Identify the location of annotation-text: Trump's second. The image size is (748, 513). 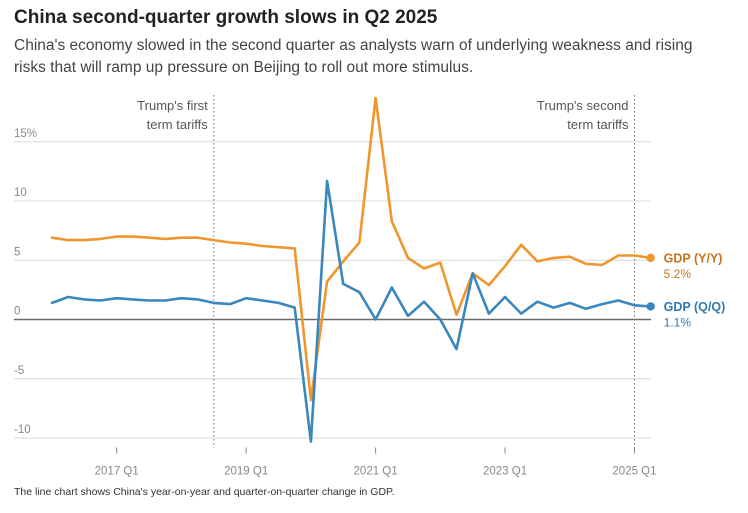
(583, 105).